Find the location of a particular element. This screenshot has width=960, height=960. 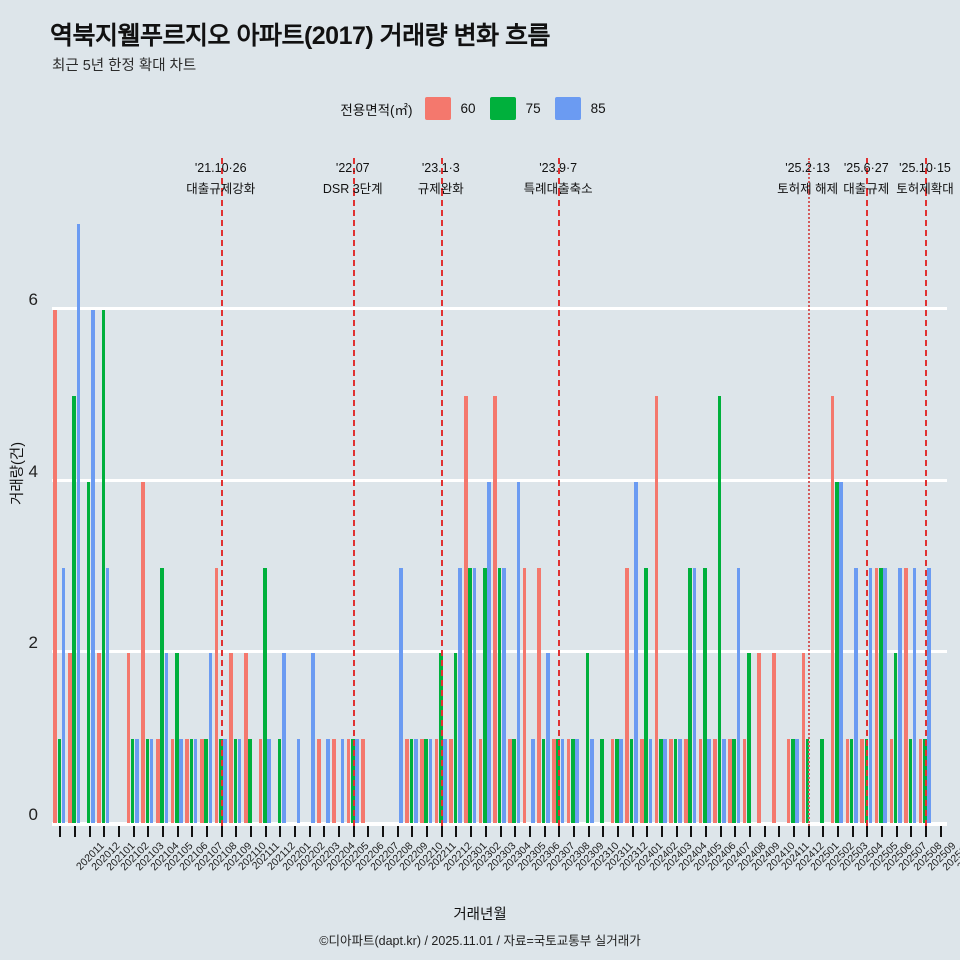

legend-item-85: 85 is located at coordinates (580, 108).